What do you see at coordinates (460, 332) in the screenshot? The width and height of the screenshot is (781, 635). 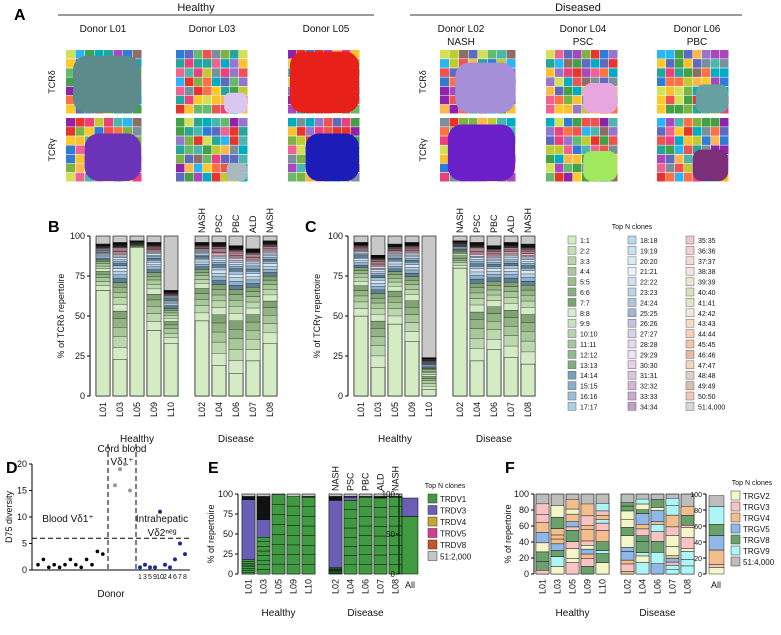 I see `C-bar-top-L02` at bounding box center [460, 332].